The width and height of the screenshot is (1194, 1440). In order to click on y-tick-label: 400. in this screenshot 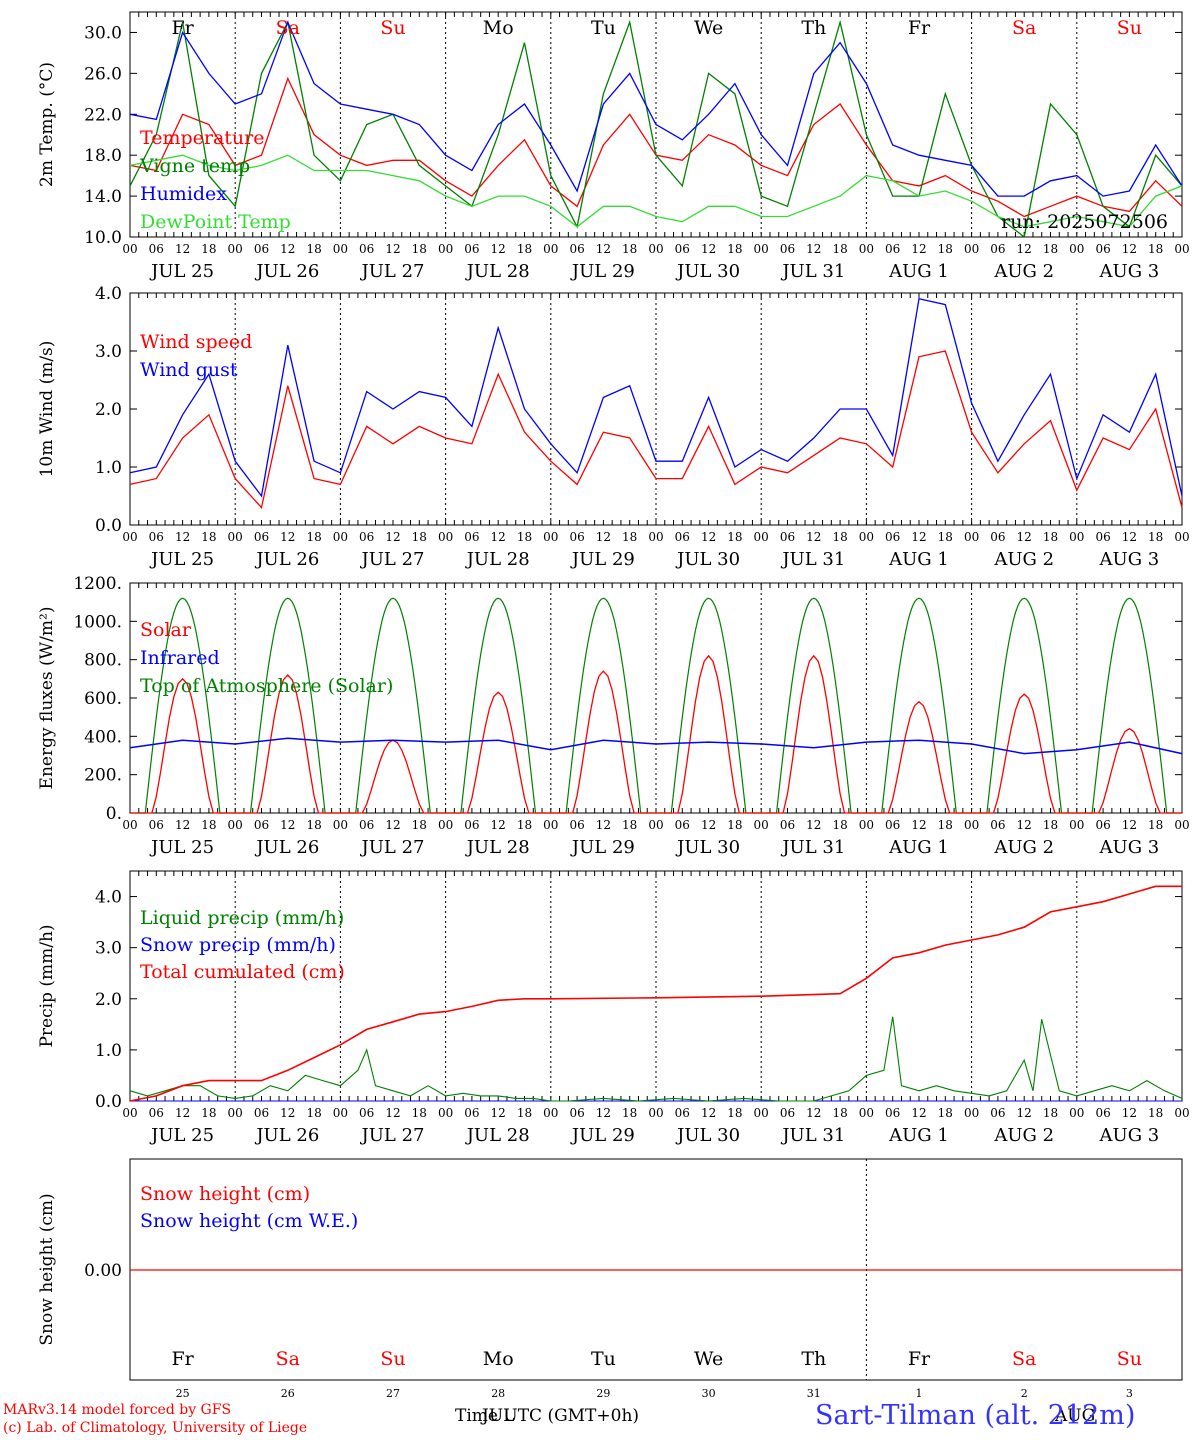, I will do `click(103, 737)`.